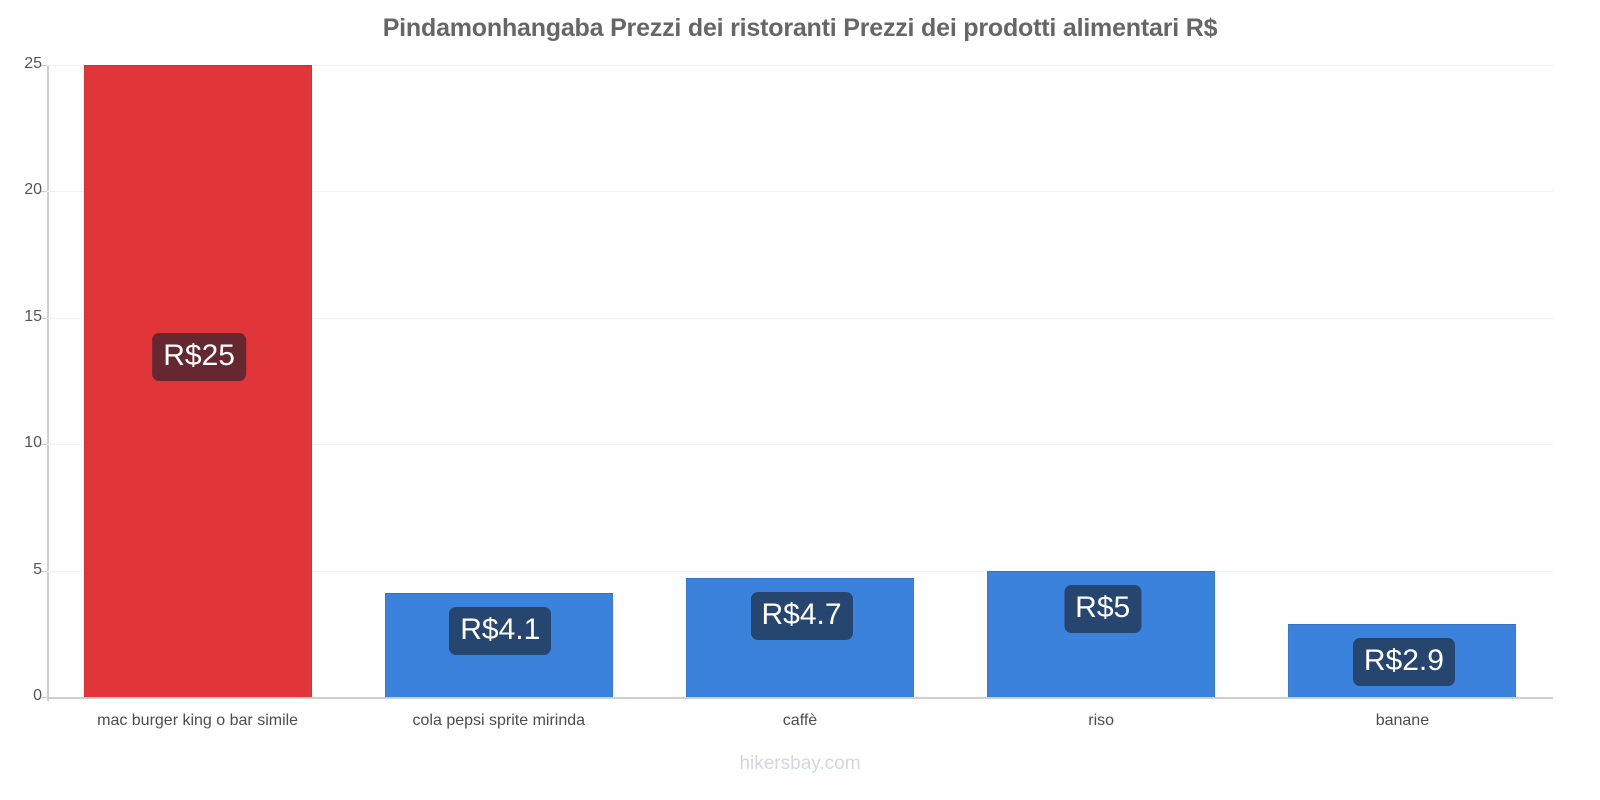  What do you see at coordinates (199, 356) in the screenshot?
I see `bar-value-badge: R$25` at bounding box center [199, 356].